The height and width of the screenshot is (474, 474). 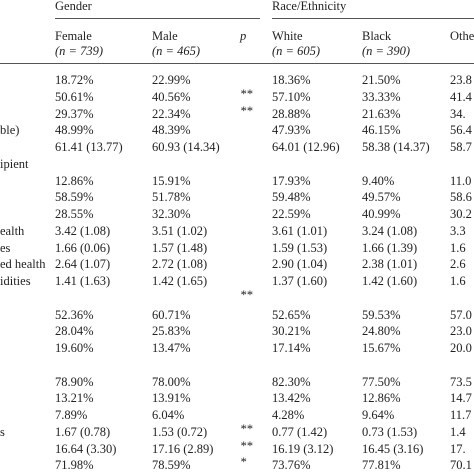 I want to click on cell: 1.4, so click(x=458, y=431).